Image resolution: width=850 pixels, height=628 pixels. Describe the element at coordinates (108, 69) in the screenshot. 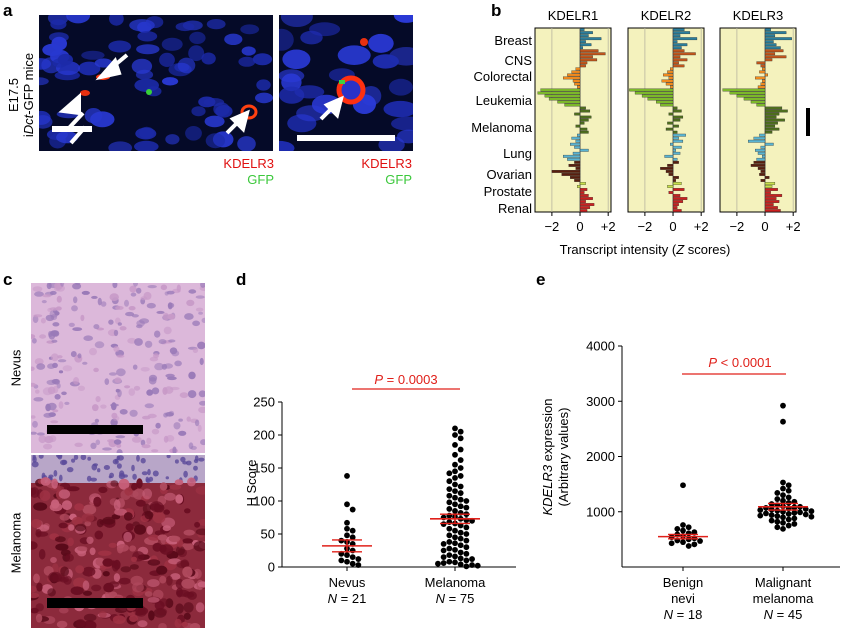

I see `arrow-head` at that location.